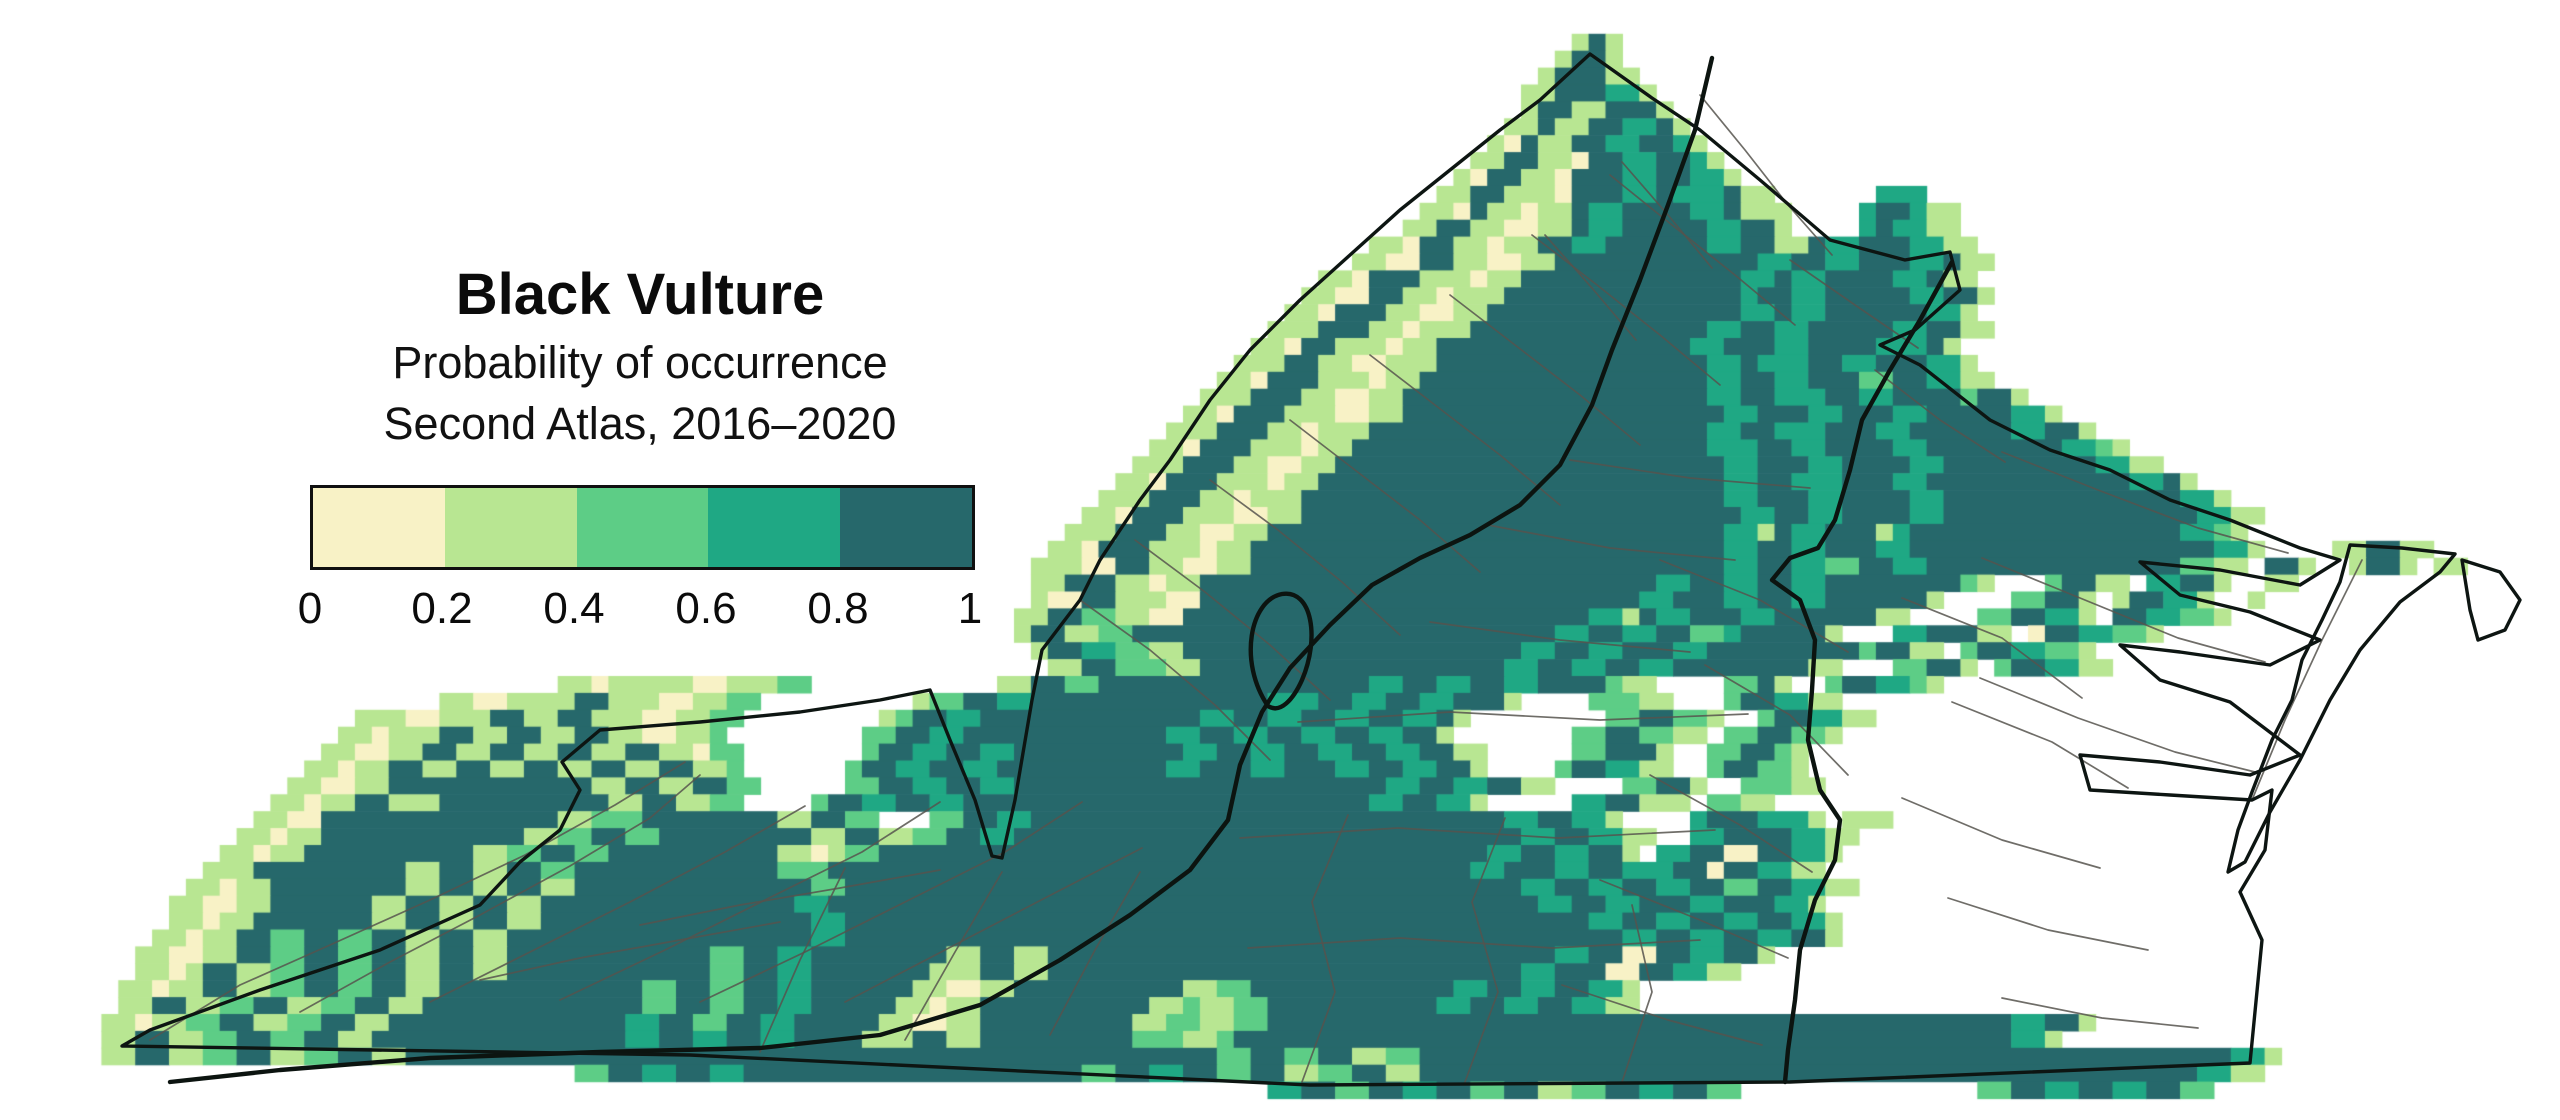 The width and height of the screenshot is (2560, 1120). Describe the element at coordinates (640, 362) in the screenshot. I see `legend-subtitle: Probability of occurrence` at that location.